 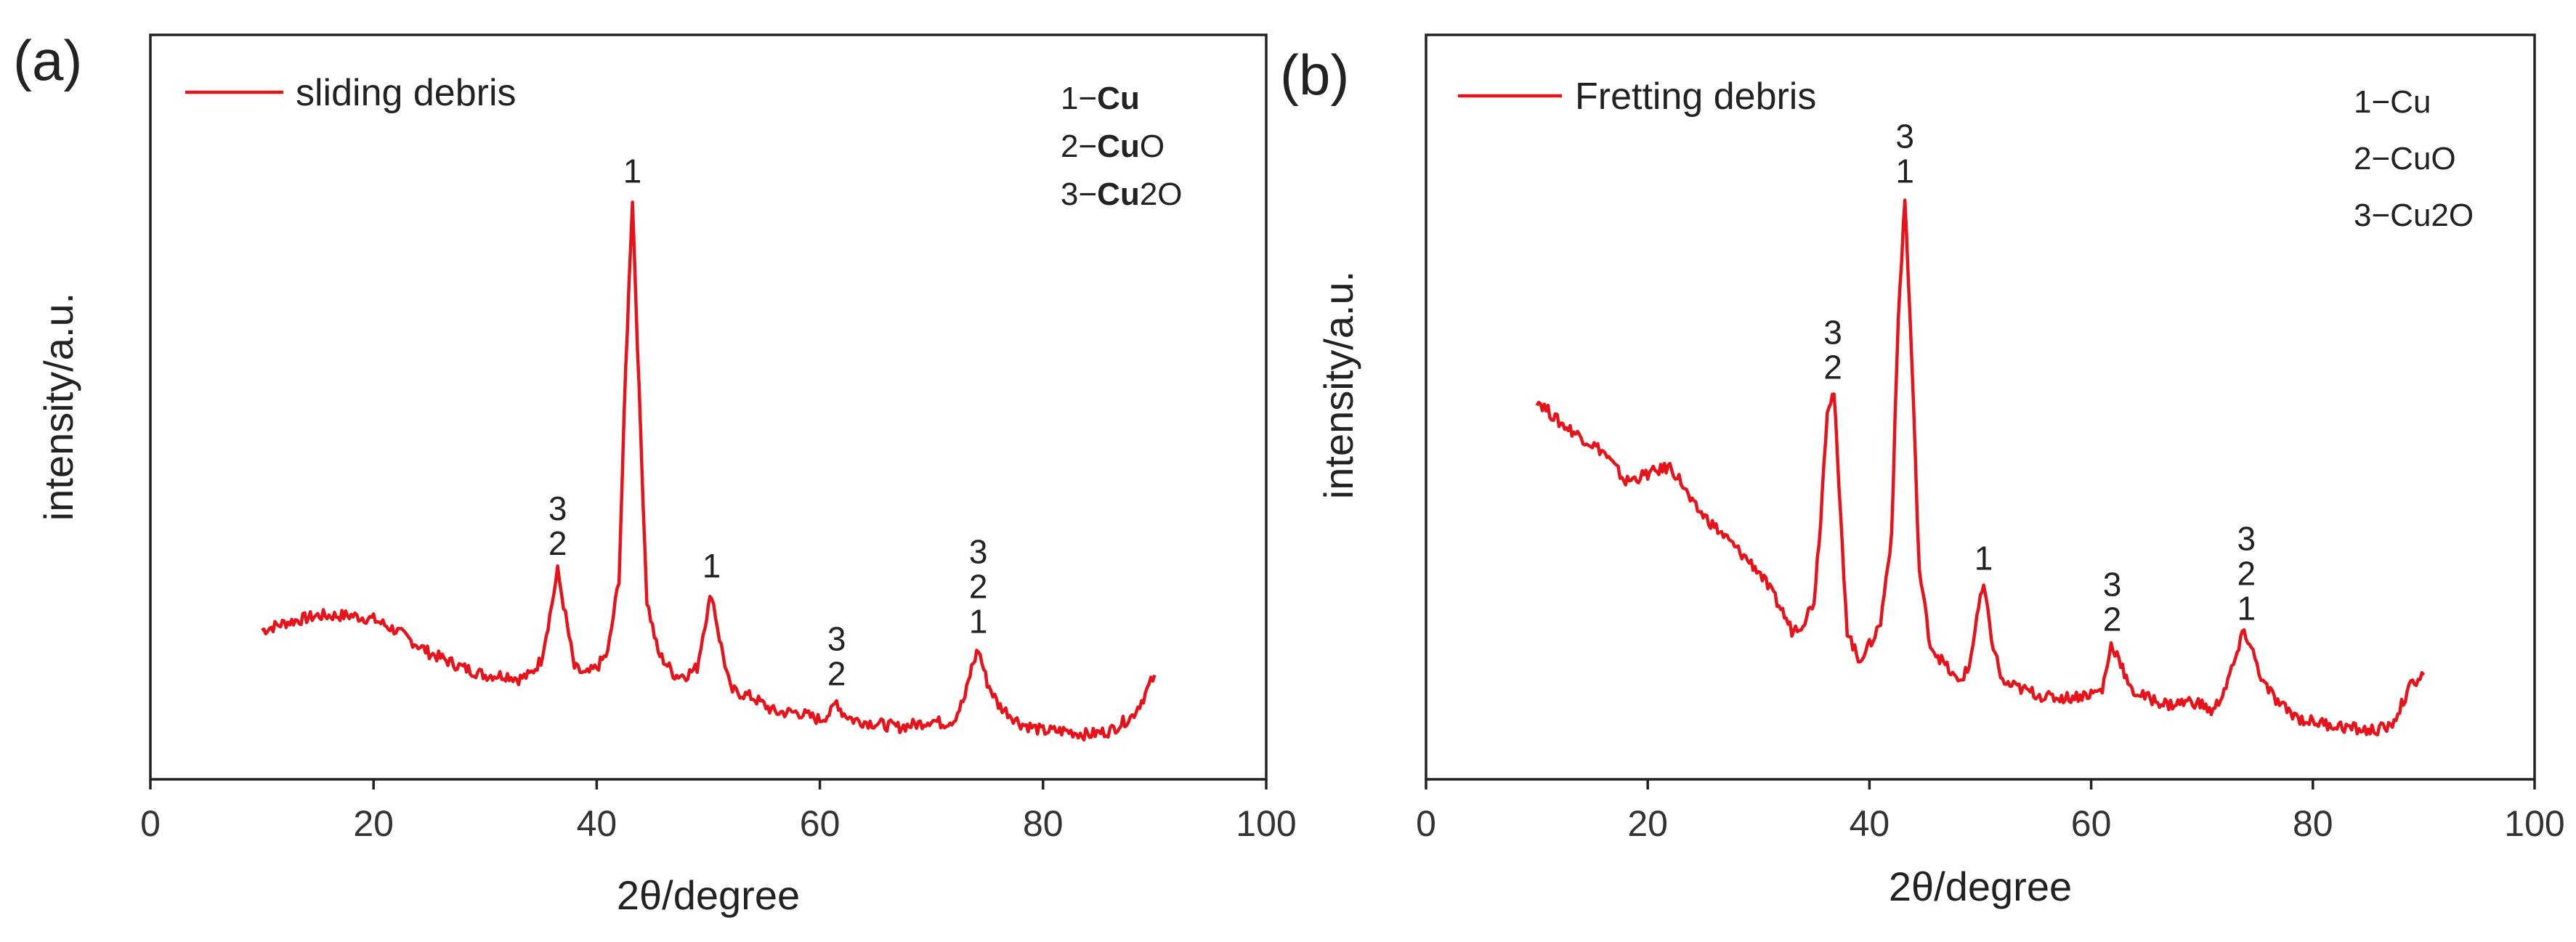 What do you see at coordinates (1695, 97) in the screenshot?
I see `legend-label: Fretting debris` at bounding box center [1695, 97].